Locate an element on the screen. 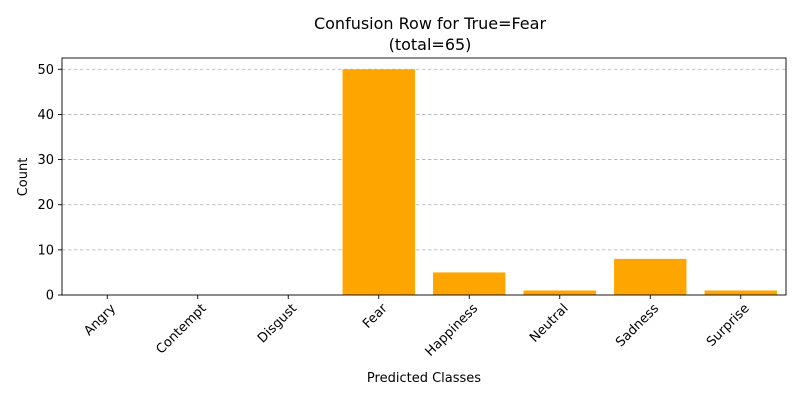 The width and height of the screenshot is (800, 400). bar-fear is located at coordinates (378, 182).